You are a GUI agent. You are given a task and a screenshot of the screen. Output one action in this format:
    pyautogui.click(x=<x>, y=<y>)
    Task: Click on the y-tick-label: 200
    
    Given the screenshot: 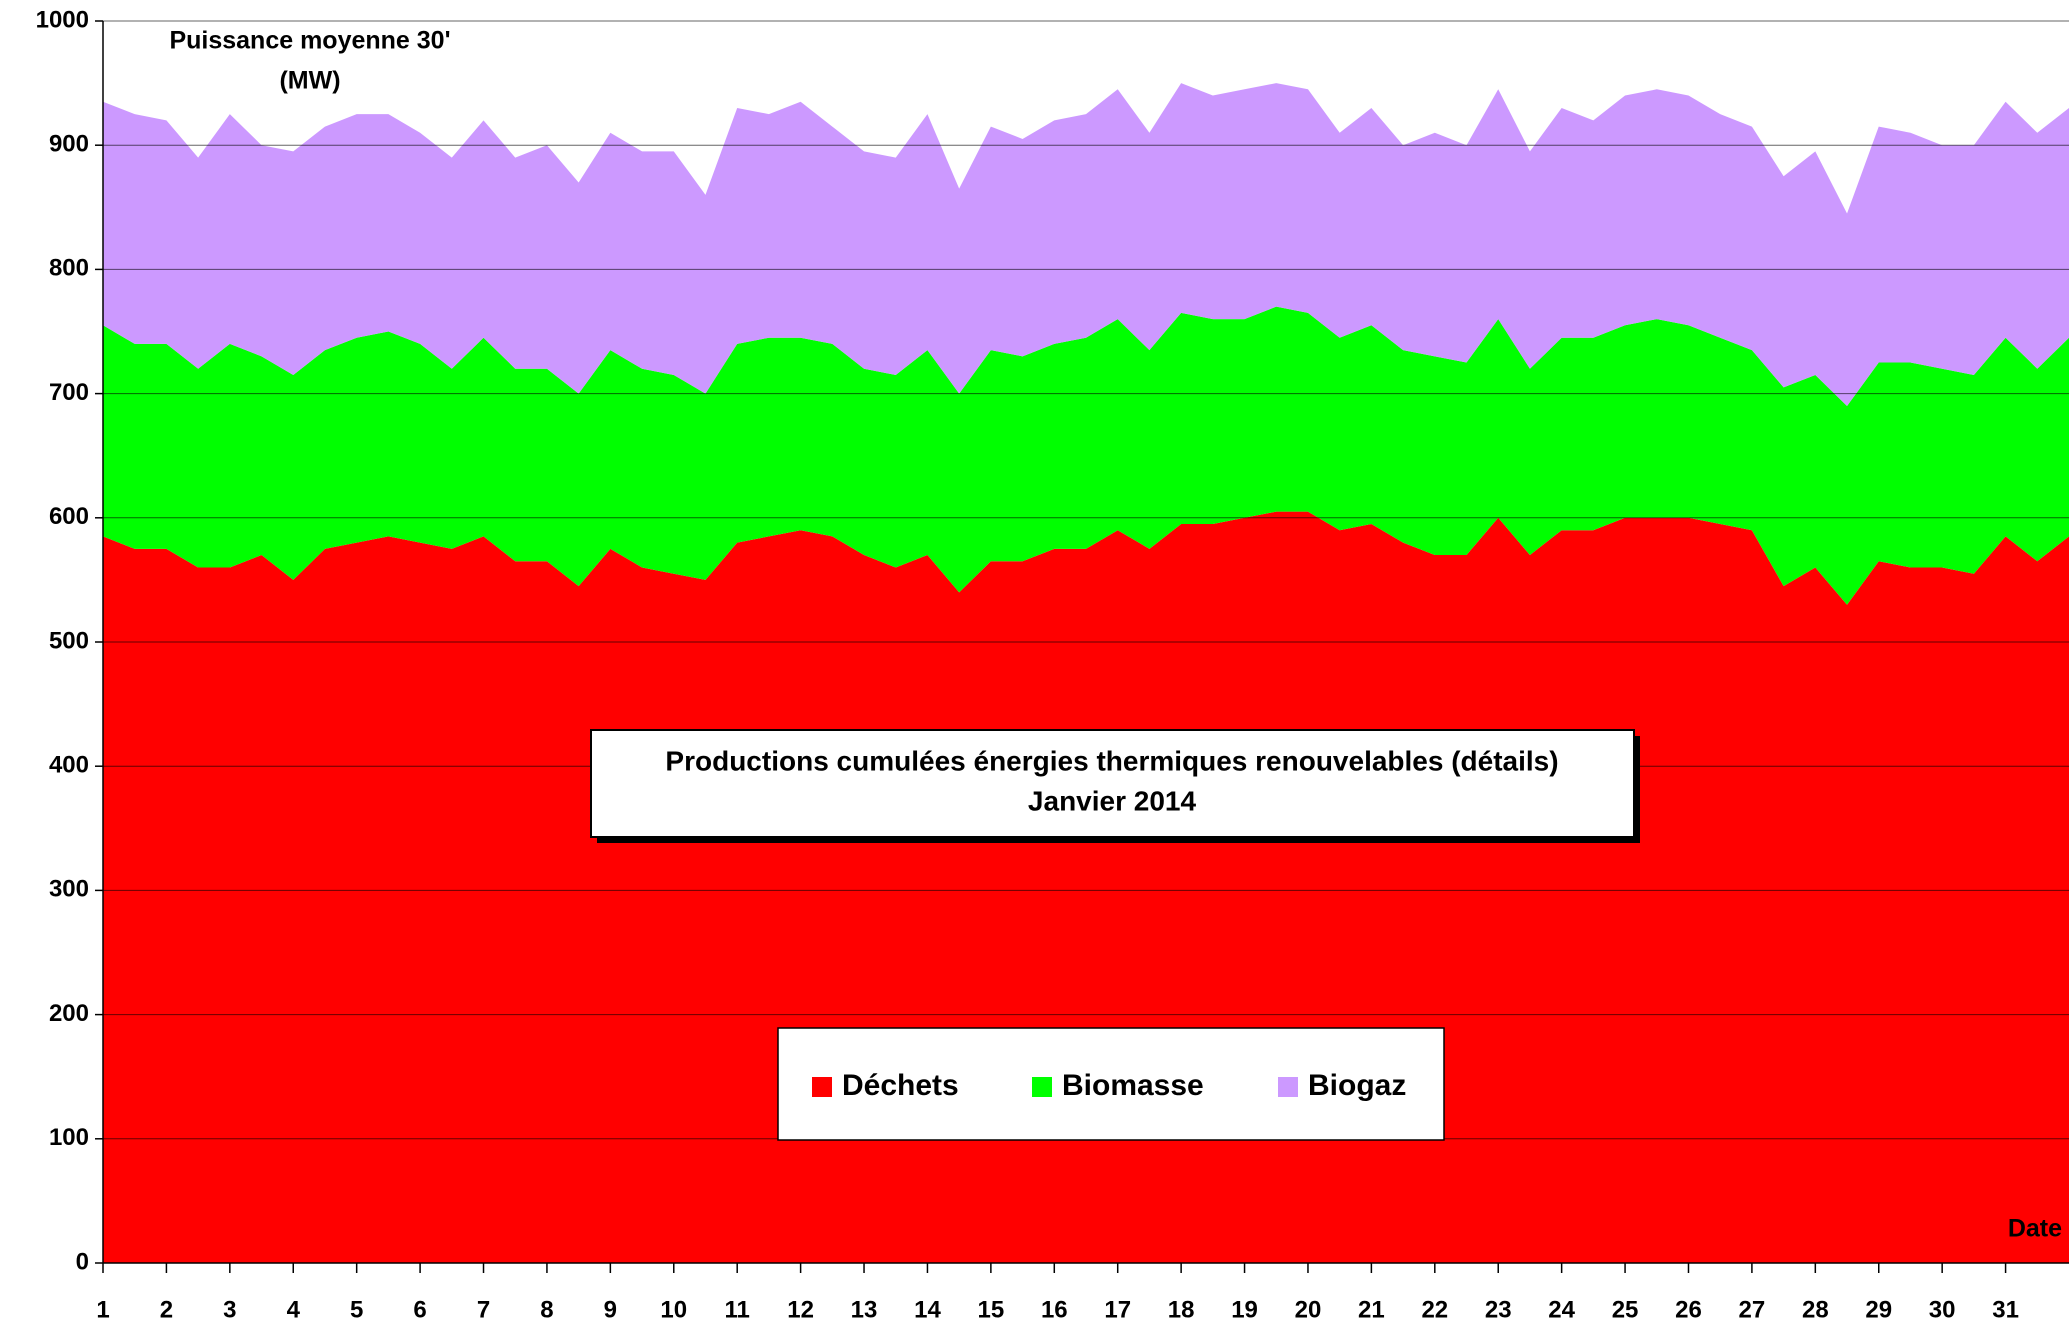 What is the action you would take?
    pyautogui.click(x=69, y=1013)
    